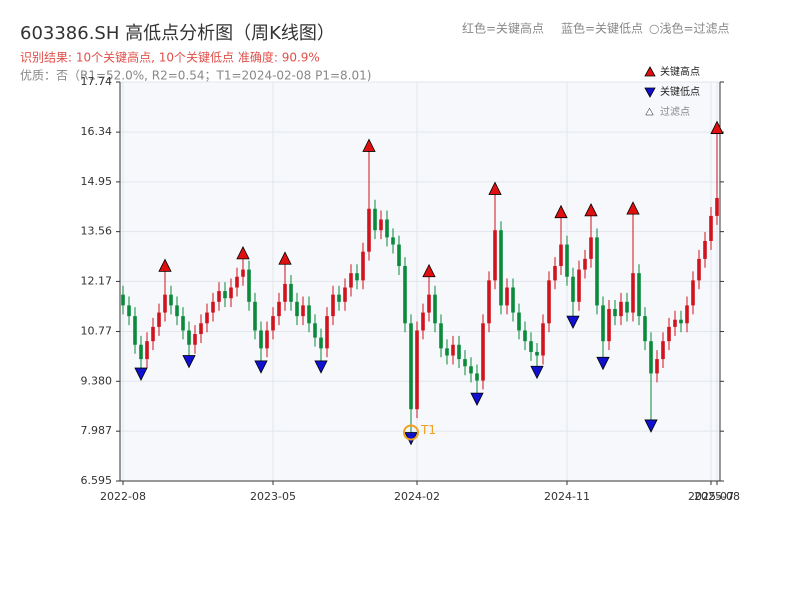 Image resolution: width=800 pixels, height=600 pixels. Describe the element at coordinates (411, 432) in the screenshot. I see `annotation-ring` at that location.